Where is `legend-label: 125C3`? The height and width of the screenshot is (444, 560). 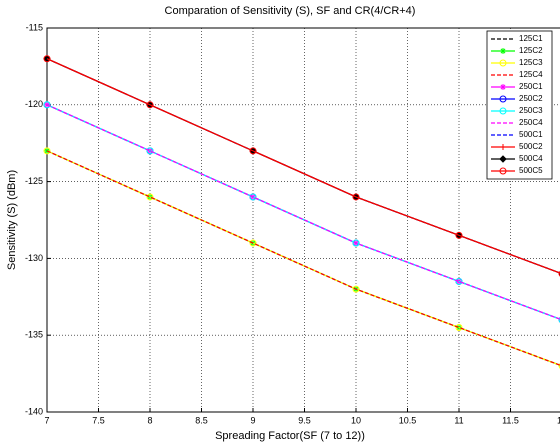
legend-label: 125C3 is located at coordinates (531, 62).